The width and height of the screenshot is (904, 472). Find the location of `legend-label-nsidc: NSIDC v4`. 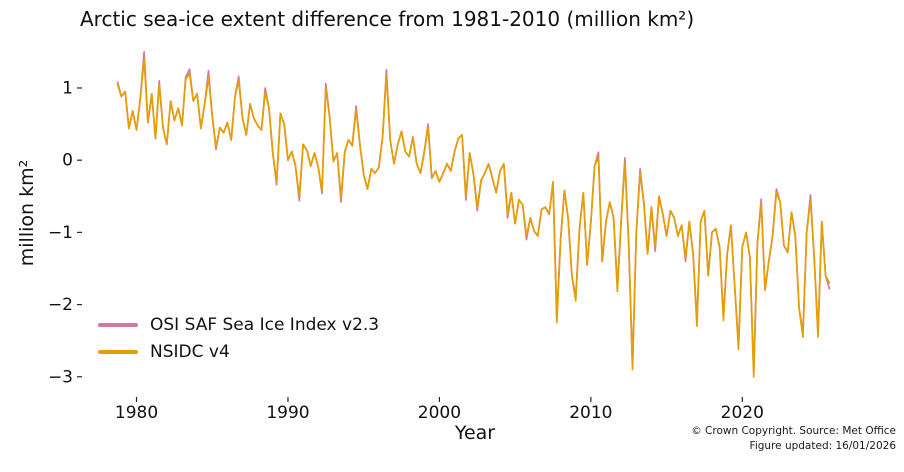

legend-label-nsidc: NSIDC v4 is located at coordinates (190, 351).